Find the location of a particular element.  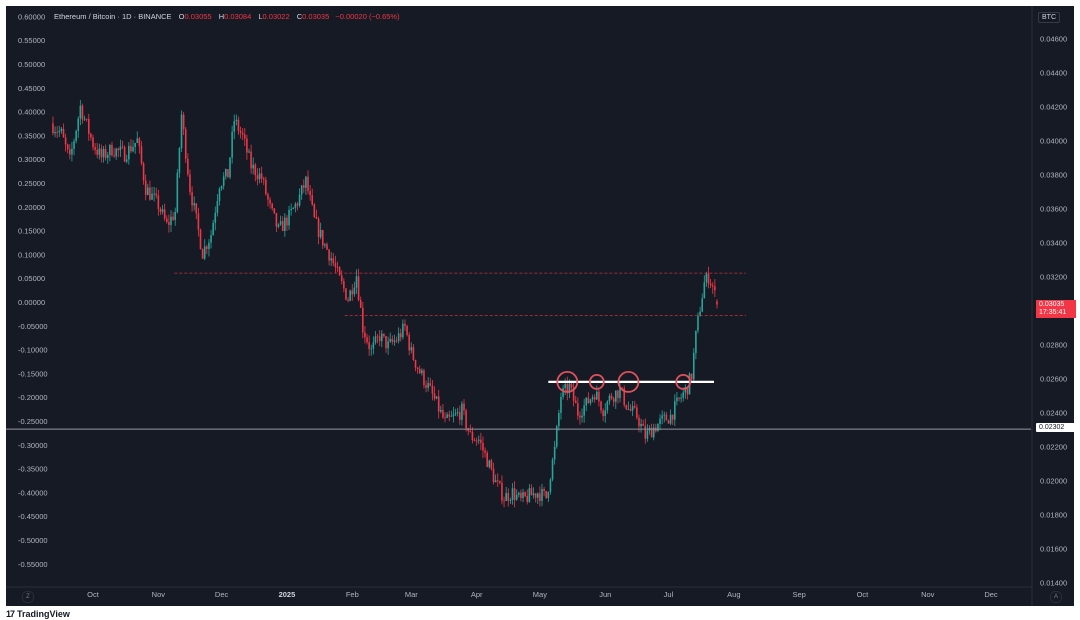

auto-scale-toggle-button: A is located at coordinates (1056, 597).